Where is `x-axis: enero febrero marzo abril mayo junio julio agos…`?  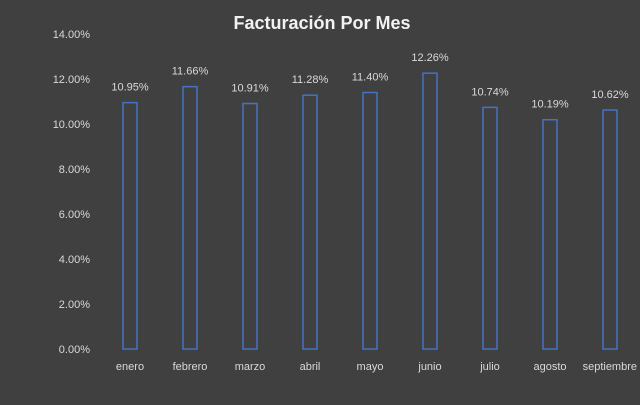 x-axis: enero febrero marzo abril mayo junio julio agos… is located at coordinates (376, 367).